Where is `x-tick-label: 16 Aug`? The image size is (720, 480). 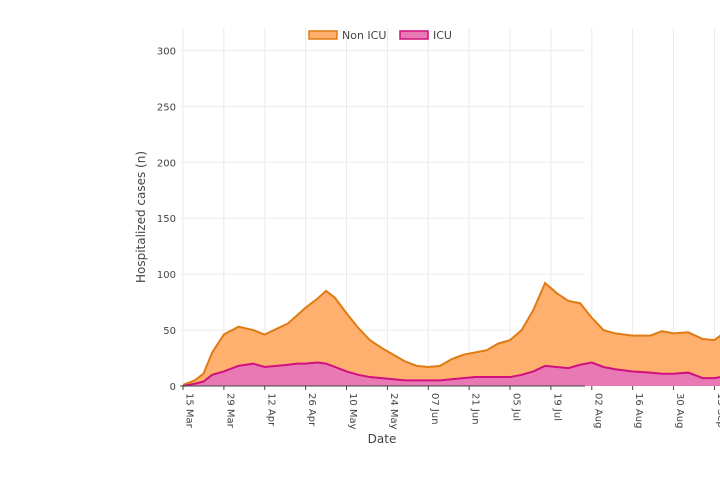
x-tick-label: 16 Aug is located at coordinates (638, 410).